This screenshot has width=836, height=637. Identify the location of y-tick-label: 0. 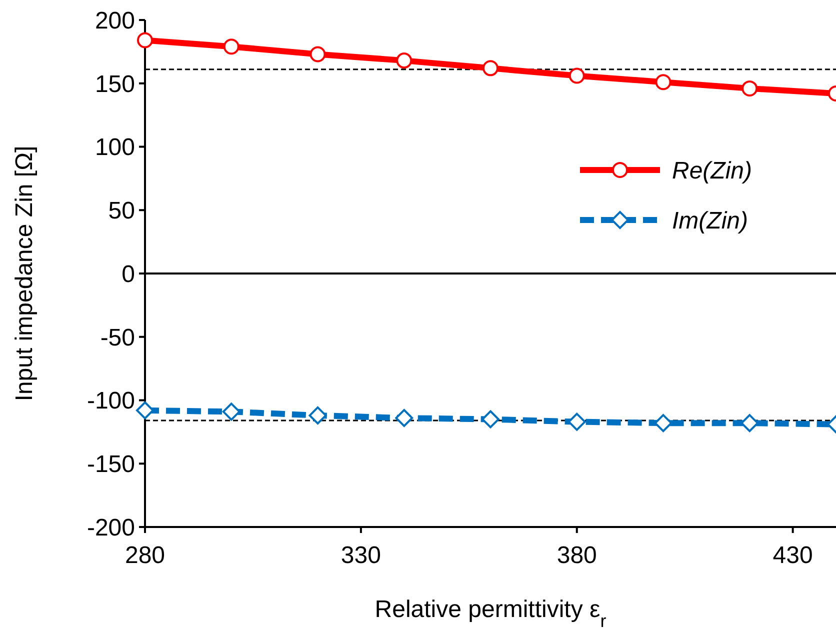
(128, 274).